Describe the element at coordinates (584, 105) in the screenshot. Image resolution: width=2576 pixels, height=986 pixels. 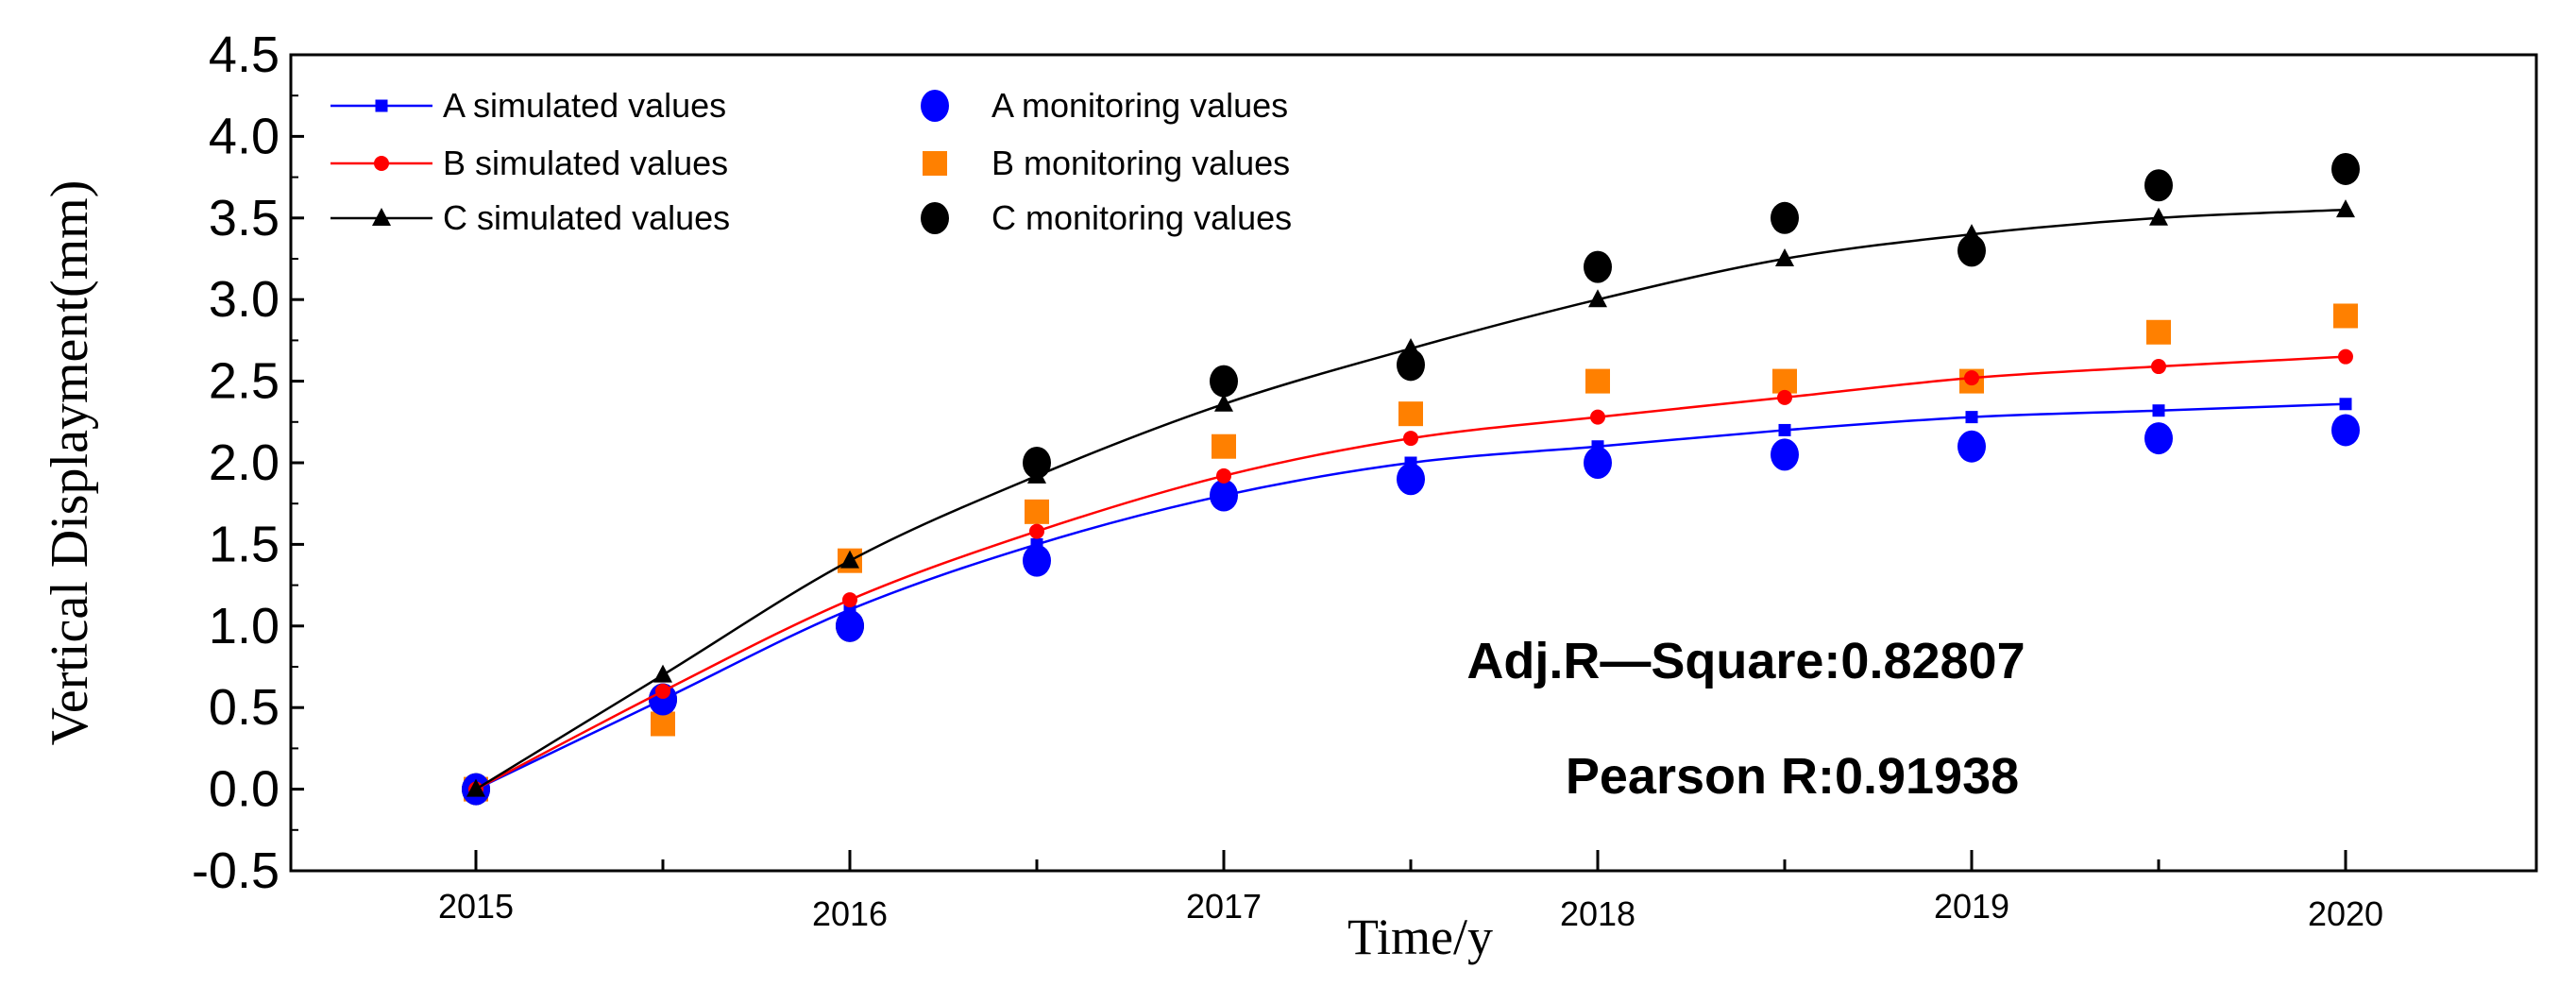
I see `legend-label: A simulated values` at that location.